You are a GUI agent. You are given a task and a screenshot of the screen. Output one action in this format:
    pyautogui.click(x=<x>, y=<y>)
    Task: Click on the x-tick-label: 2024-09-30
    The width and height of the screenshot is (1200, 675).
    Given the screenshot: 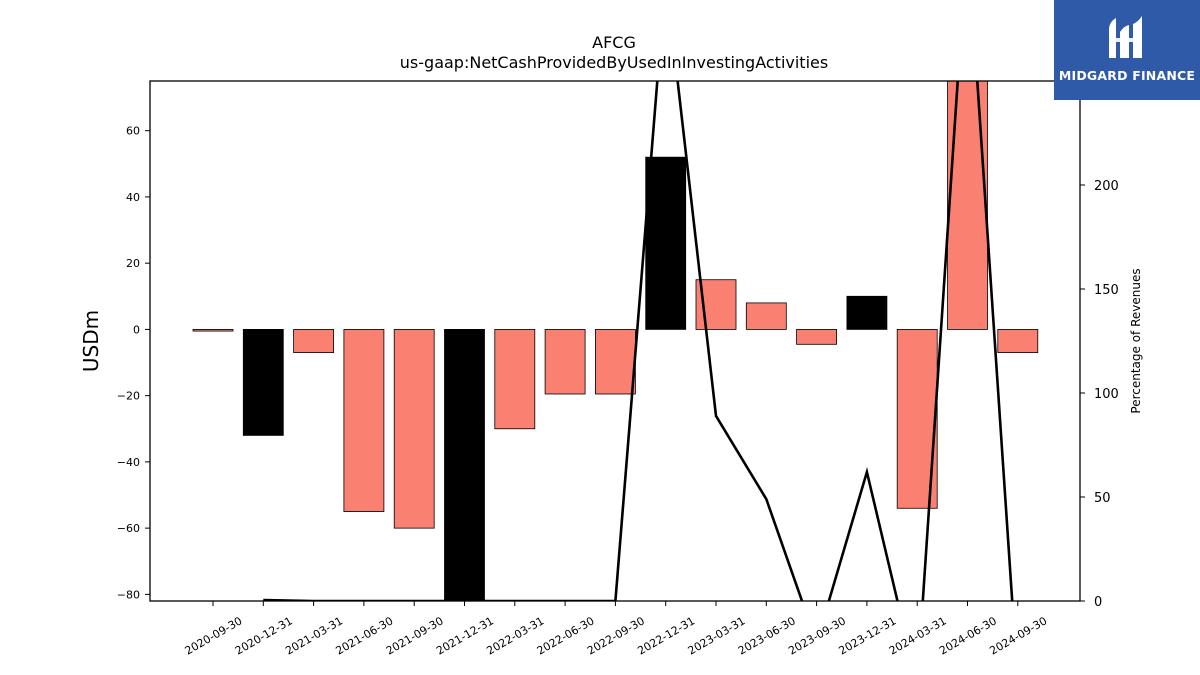 What is the action you would take?
    pyautogui.click(x=1018, y=635)
    